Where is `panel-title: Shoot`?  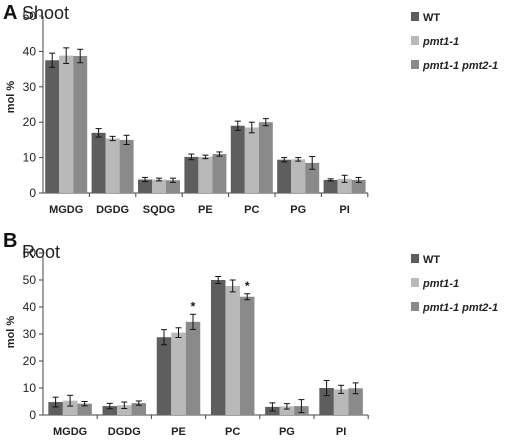 panel-title: Shoot is located at coordinates (45, 13).